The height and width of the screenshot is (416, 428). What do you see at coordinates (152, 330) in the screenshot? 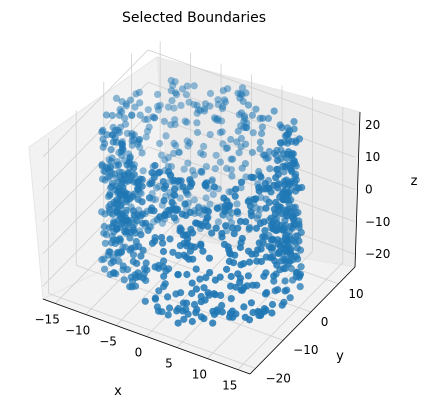
I see `grid-line` at bounding box center [152, 330].